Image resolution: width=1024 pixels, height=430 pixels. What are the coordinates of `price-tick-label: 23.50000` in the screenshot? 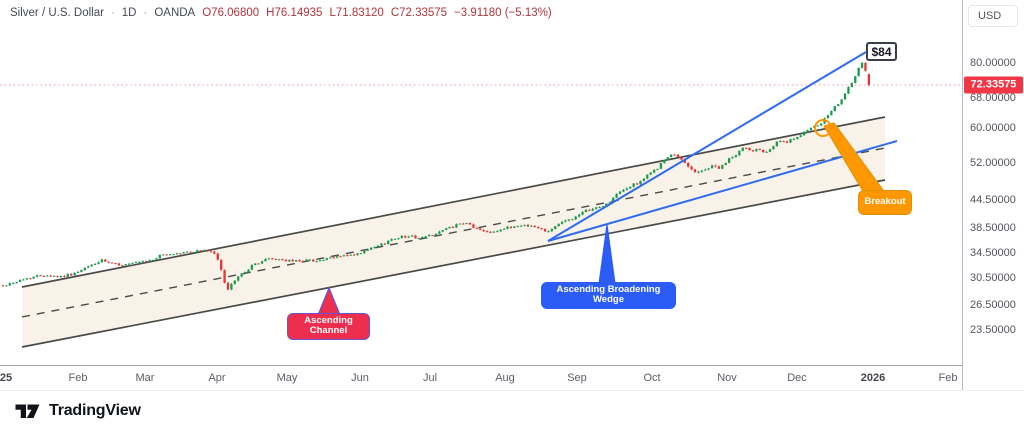 It's located at (993, 330).